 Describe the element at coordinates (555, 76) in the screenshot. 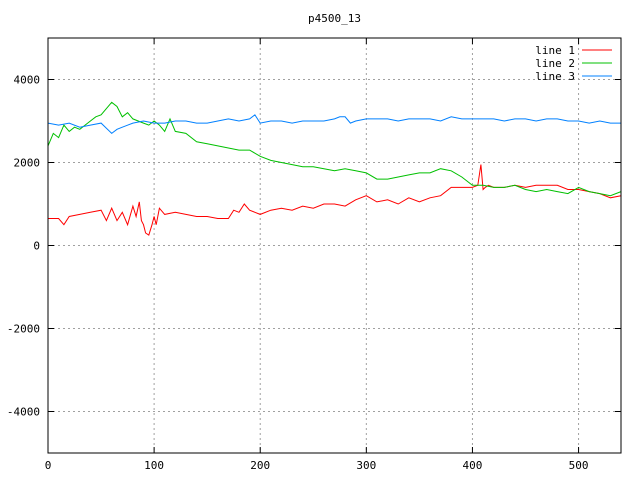

I see `legend-label-3: line 3` at that location.